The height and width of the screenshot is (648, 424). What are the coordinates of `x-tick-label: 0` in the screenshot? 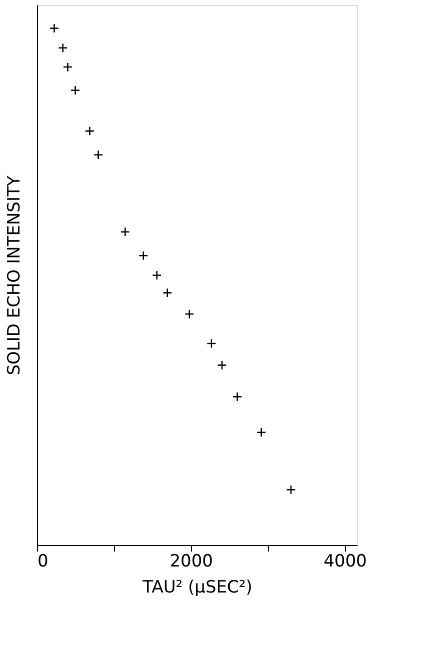 It's located at (43, 562).